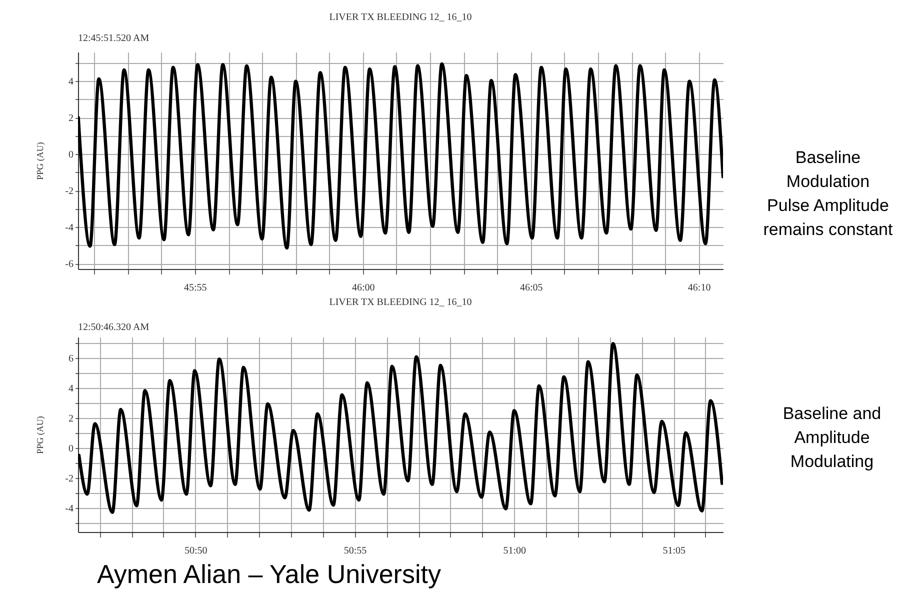  Describe the element at coordinates (363, 288) in the screenshot. I see `x-tick-label: 46:00` at that location.